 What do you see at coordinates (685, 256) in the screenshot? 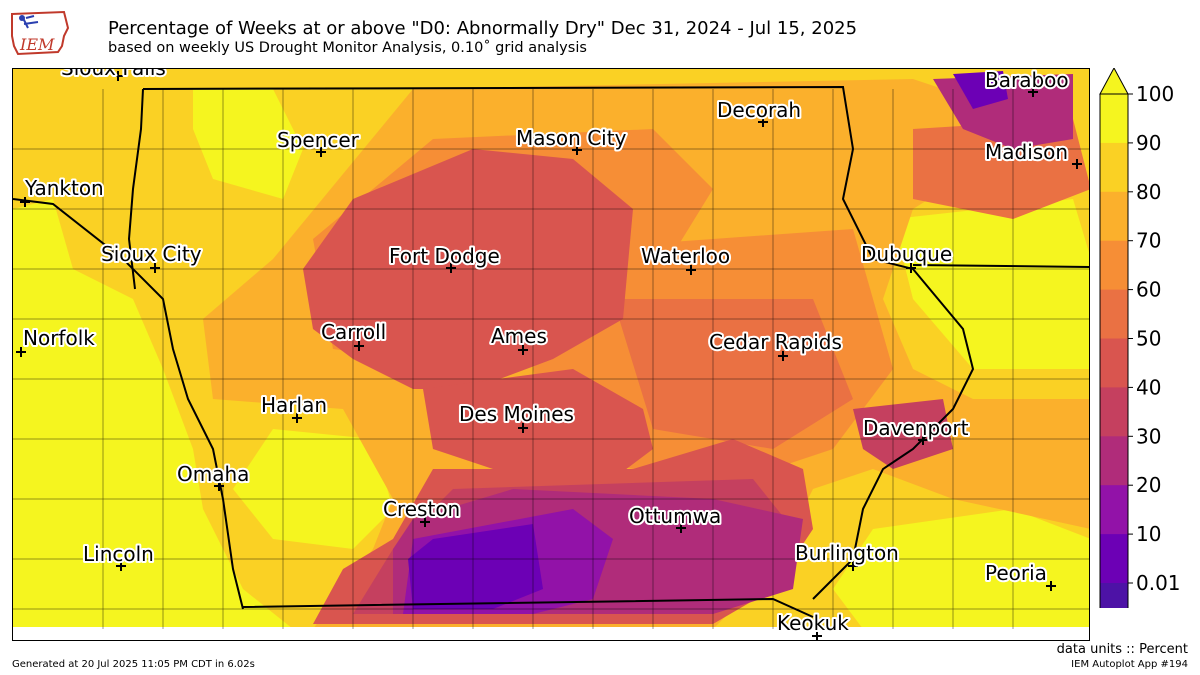
I see `city-label-waterloo: Waterloo` at bounding box center [685, 256].